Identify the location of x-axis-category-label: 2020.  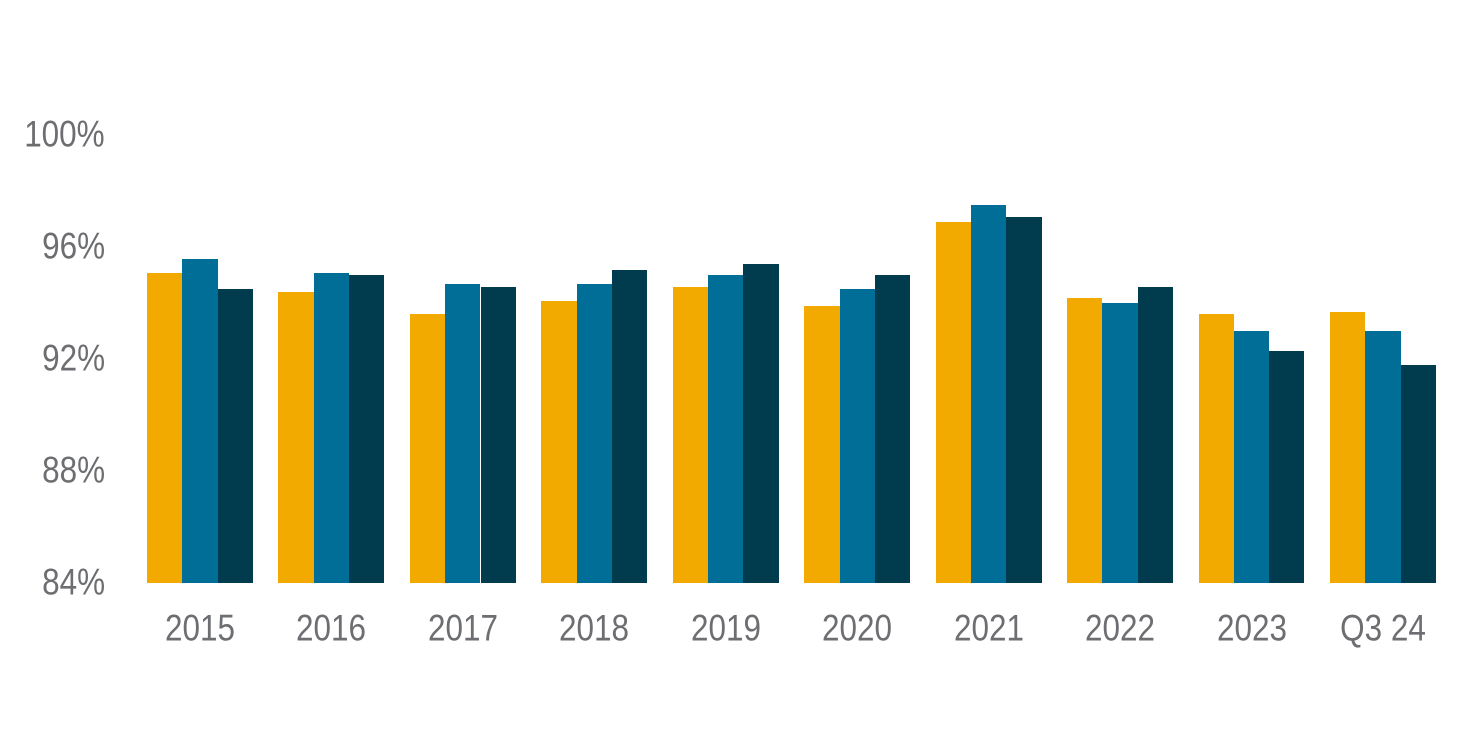
(857, 628).